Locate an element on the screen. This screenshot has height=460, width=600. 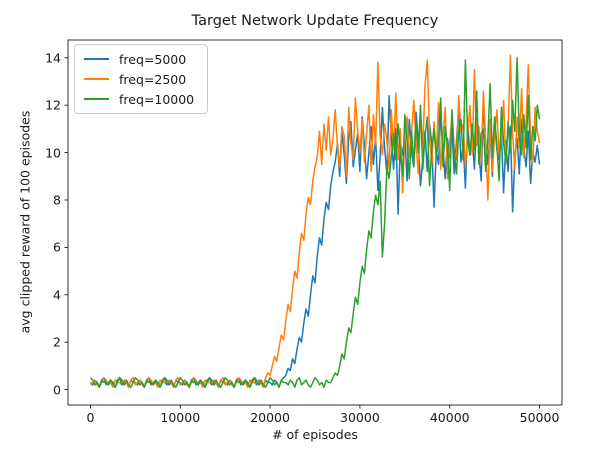
x-tick-label: 10000 is located at coordinates (180, 417).